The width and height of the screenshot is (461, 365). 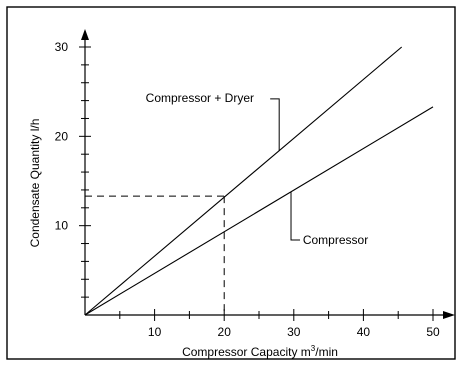 What do you see at coordinates (155, 332) in the screenshot?
I see `x-tick-label: 10` at bounding box center [155, 332].